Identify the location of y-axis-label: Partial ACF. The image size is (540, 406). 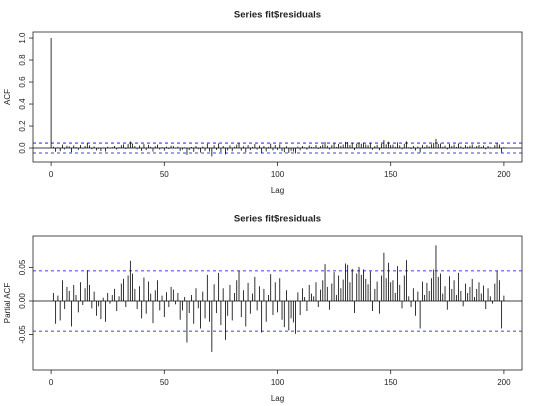
(7, 303).